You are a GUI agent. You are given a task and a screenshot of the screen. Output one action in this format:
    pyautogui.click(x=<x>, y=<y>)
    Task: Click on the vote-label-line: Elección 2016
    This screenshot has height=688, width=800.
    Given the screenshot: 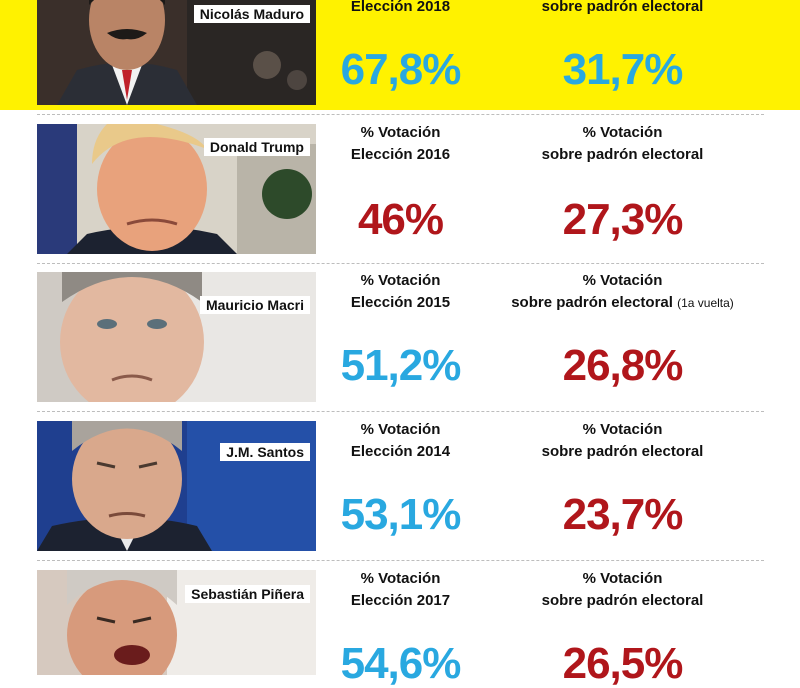 What is the action you would take?
    pyautogui.click(x=400, y=154)
    